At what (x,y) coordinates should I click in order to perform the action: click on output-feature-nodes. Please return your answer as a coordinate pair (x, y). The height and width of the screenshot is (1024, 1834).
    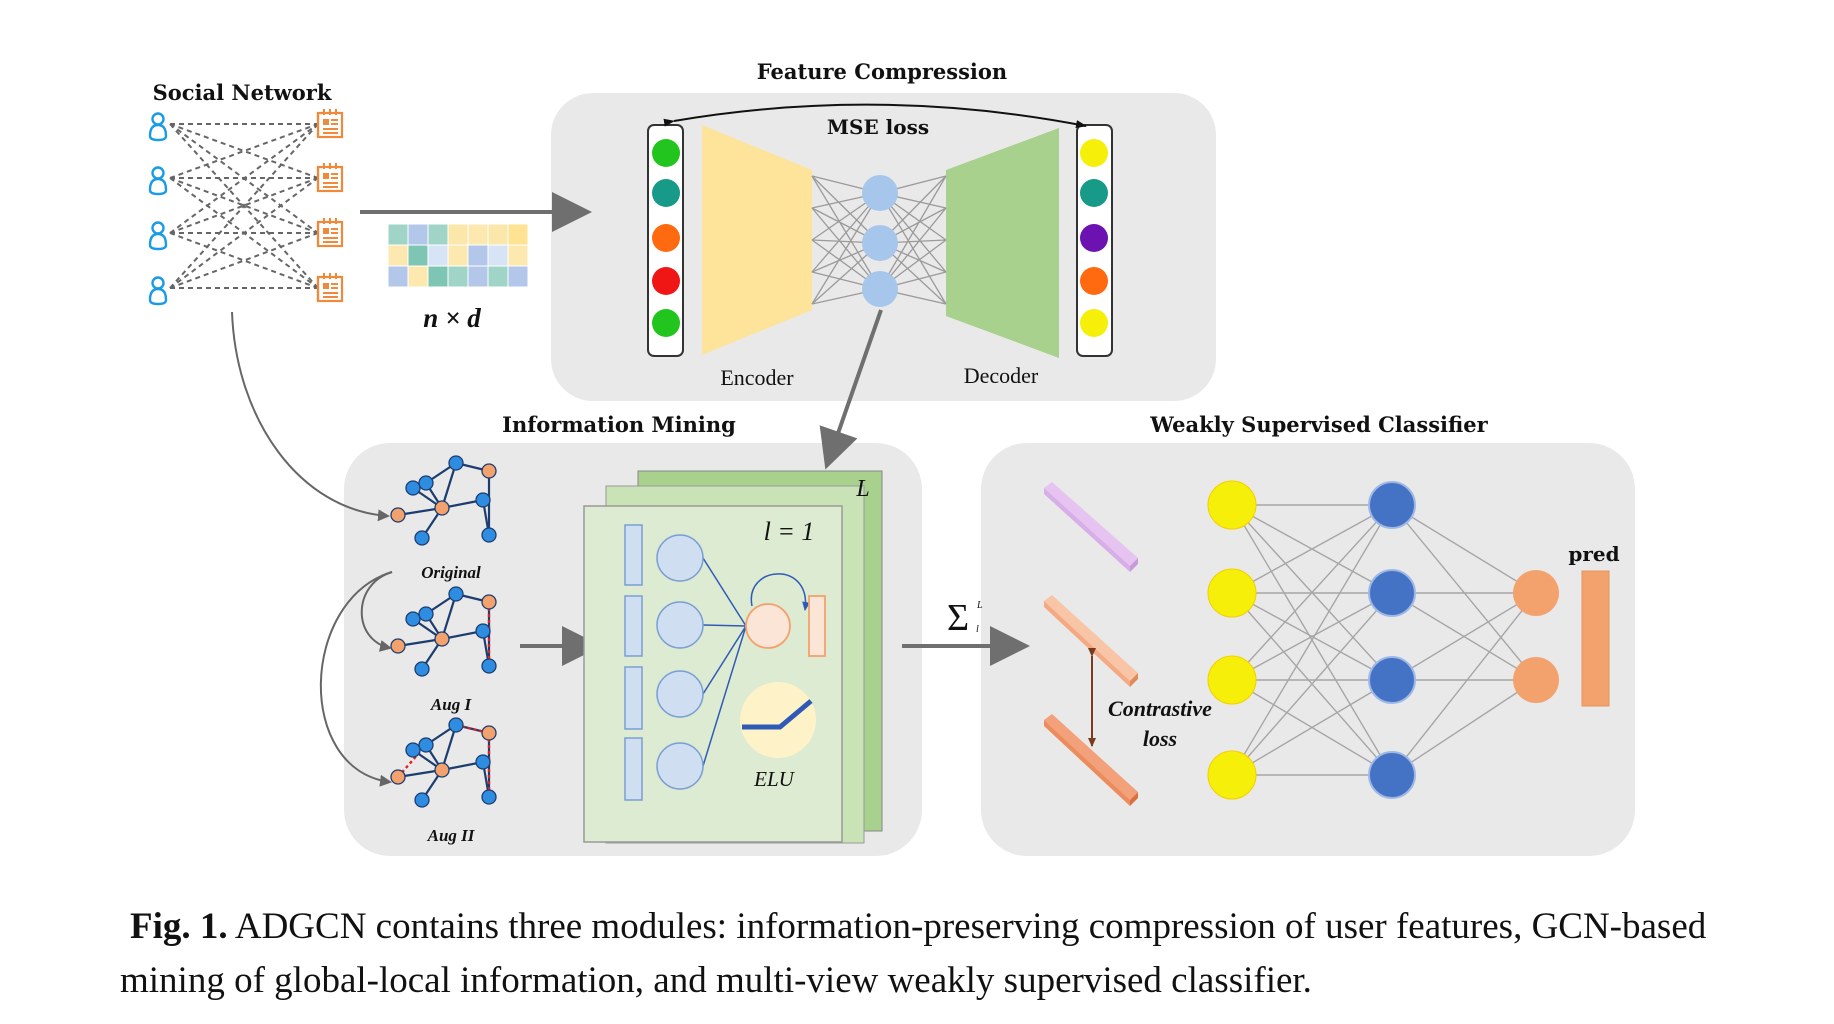
    Looking at the image, I should click on (1094, 238).